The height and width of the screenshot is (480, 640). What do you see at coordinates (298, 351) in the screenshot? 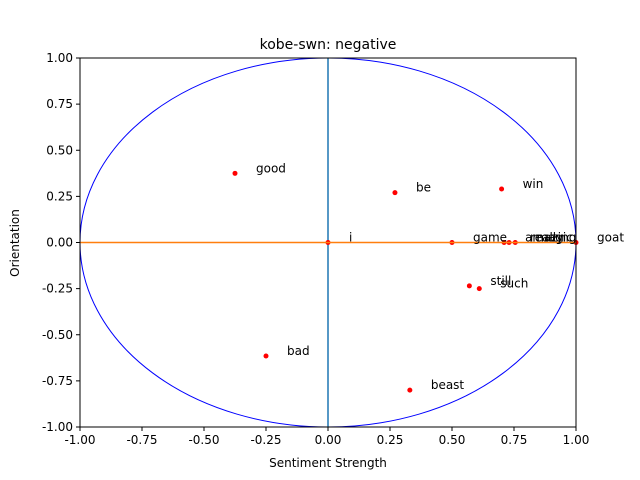
I see `point-label-bad: bad` at bounding box center [298, 351].